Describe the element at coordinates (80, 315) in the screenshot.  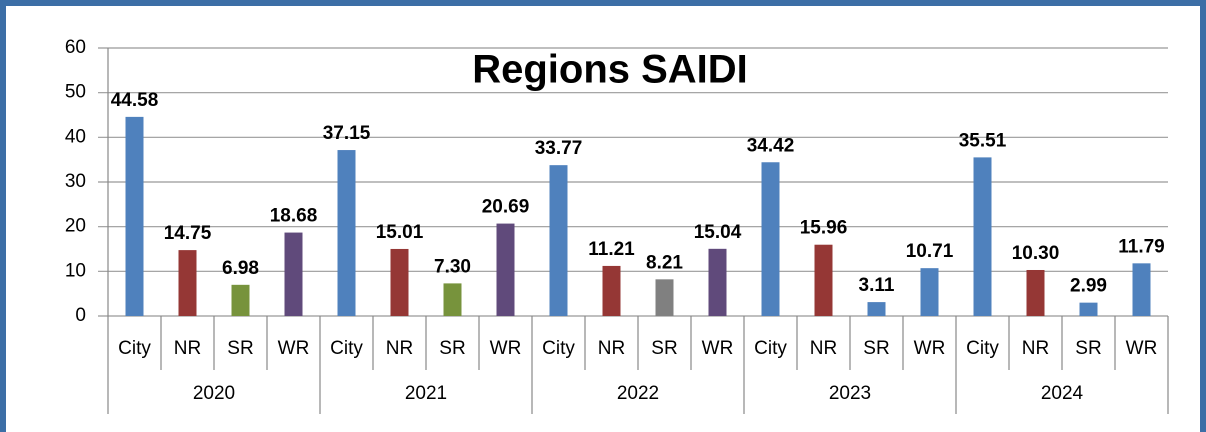
I see `y-tick-label: 0` at that location.